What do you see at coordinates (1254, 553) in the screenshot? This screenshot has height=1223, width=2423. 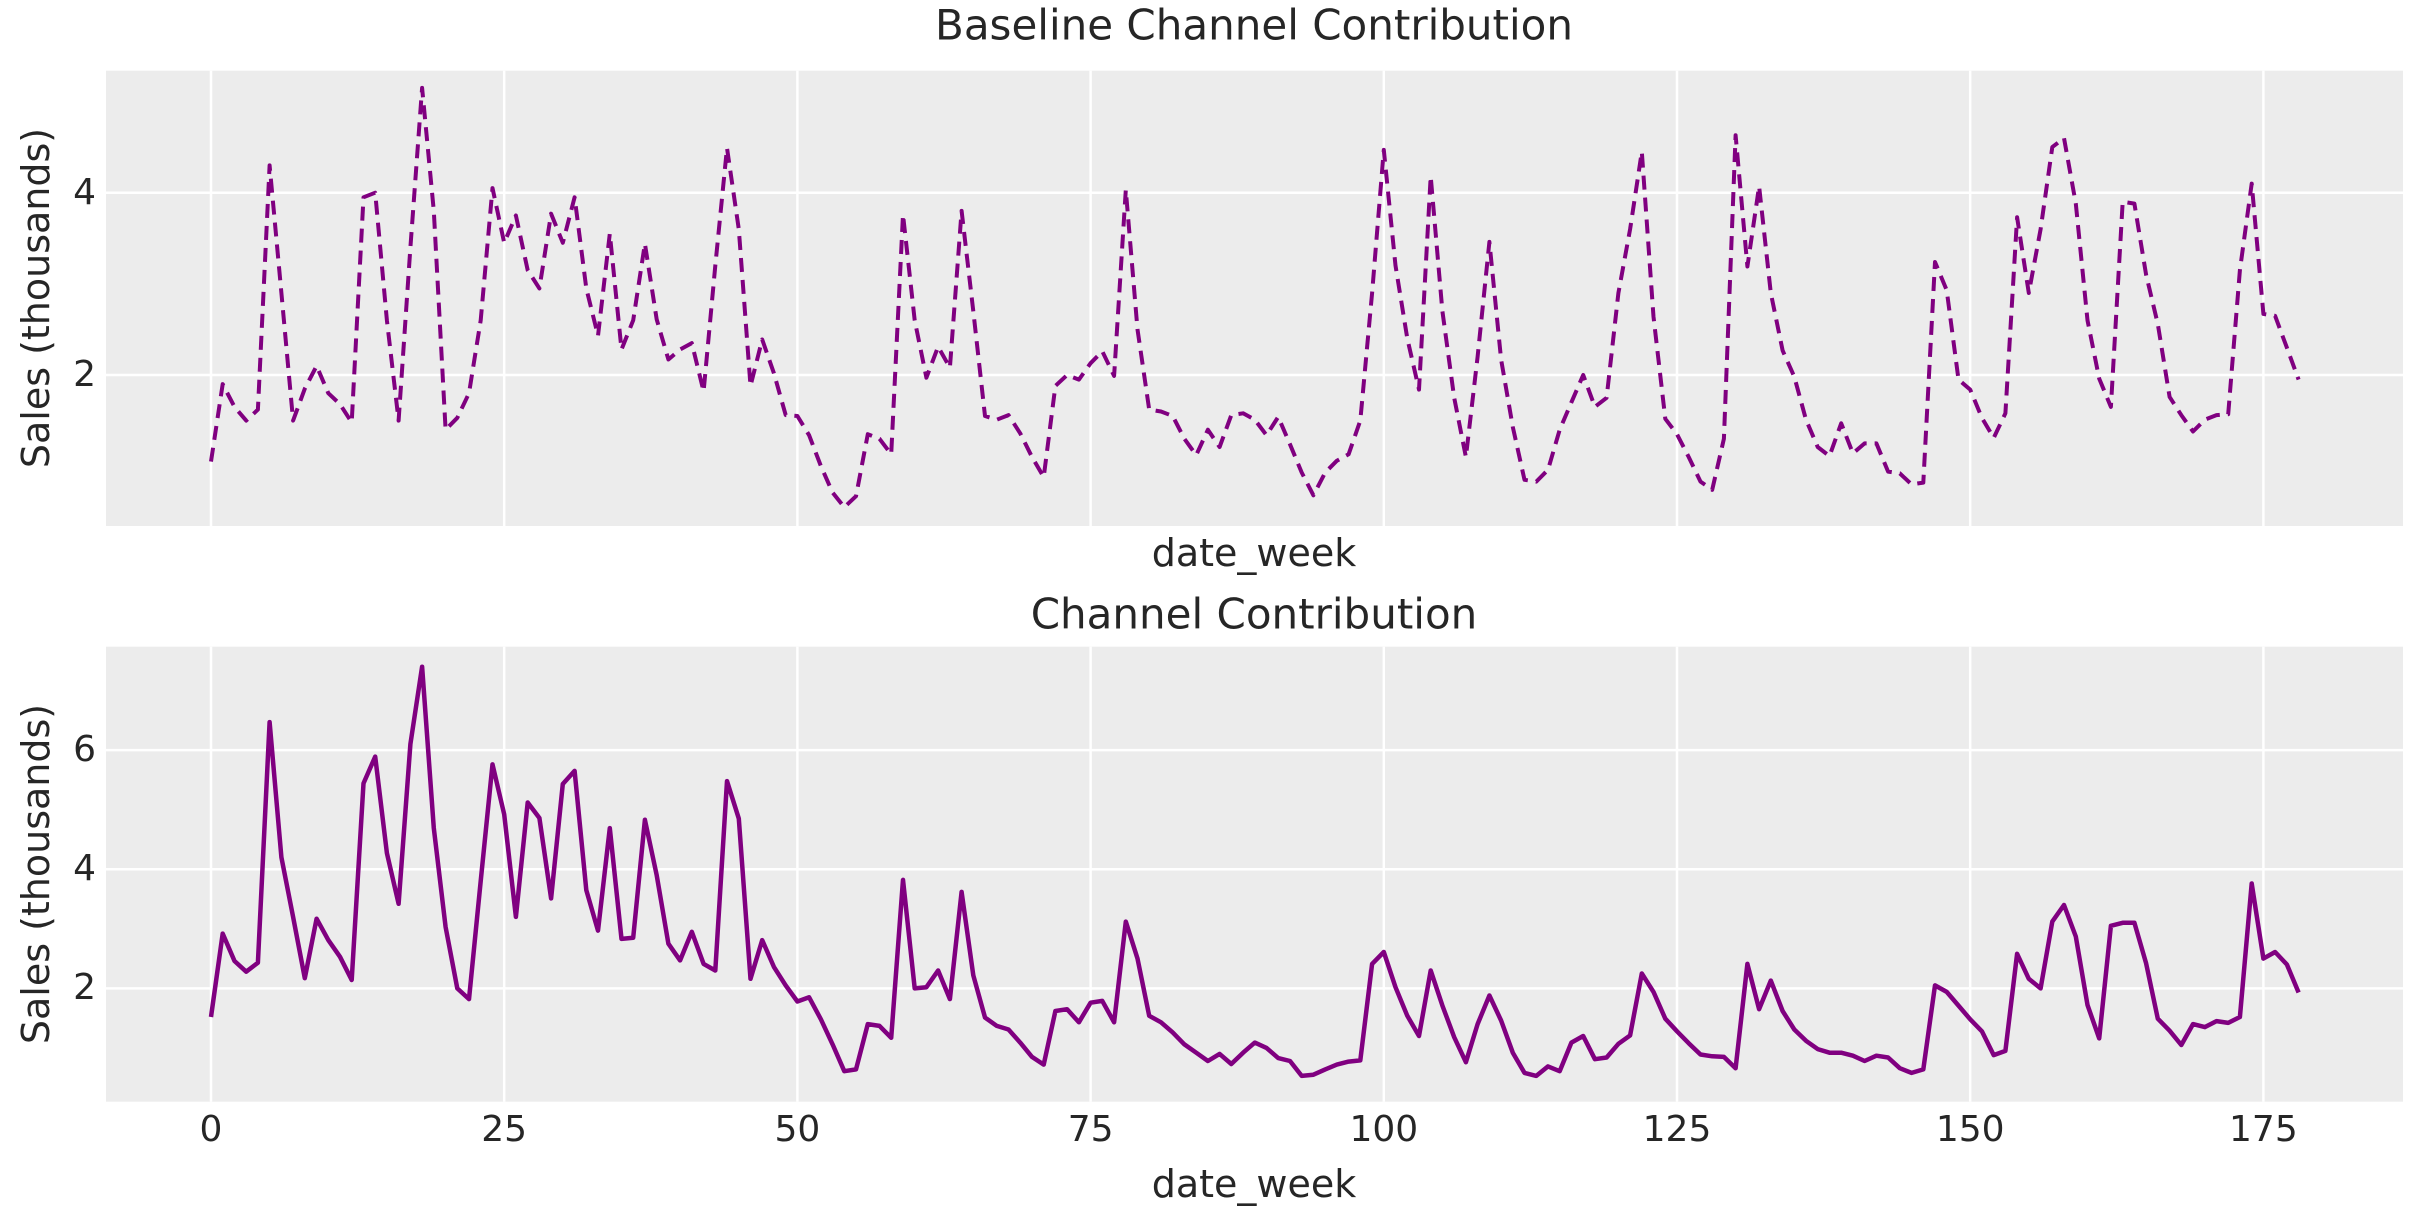 I see `top-x-axis-label: date_week` at bounding box center [1254, 553].